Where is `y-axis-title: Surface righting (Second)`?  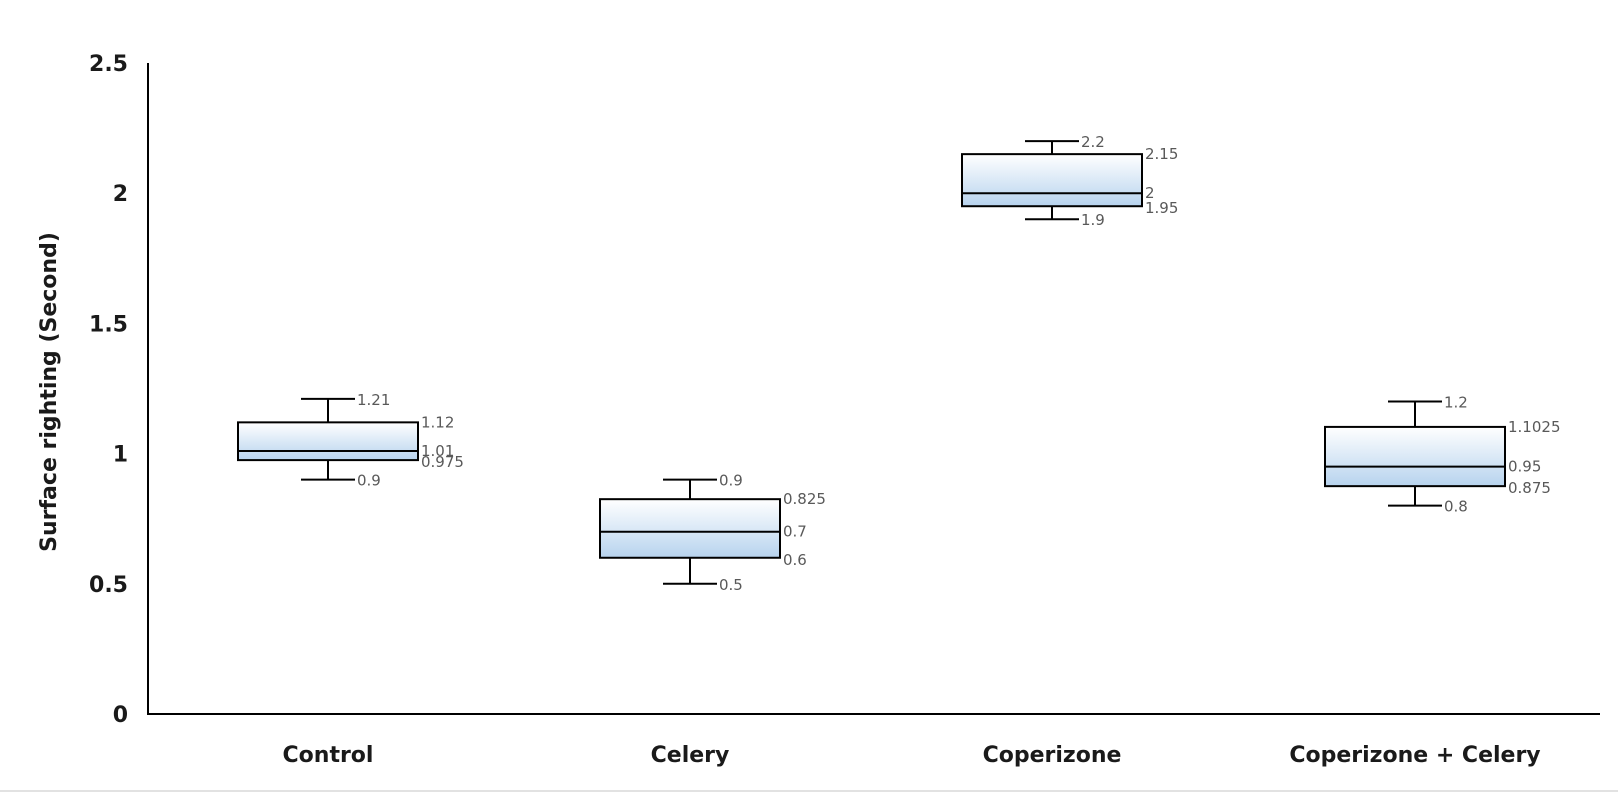
y-axis-title: Surface righting (Second) is located at coordinates (49, 392).